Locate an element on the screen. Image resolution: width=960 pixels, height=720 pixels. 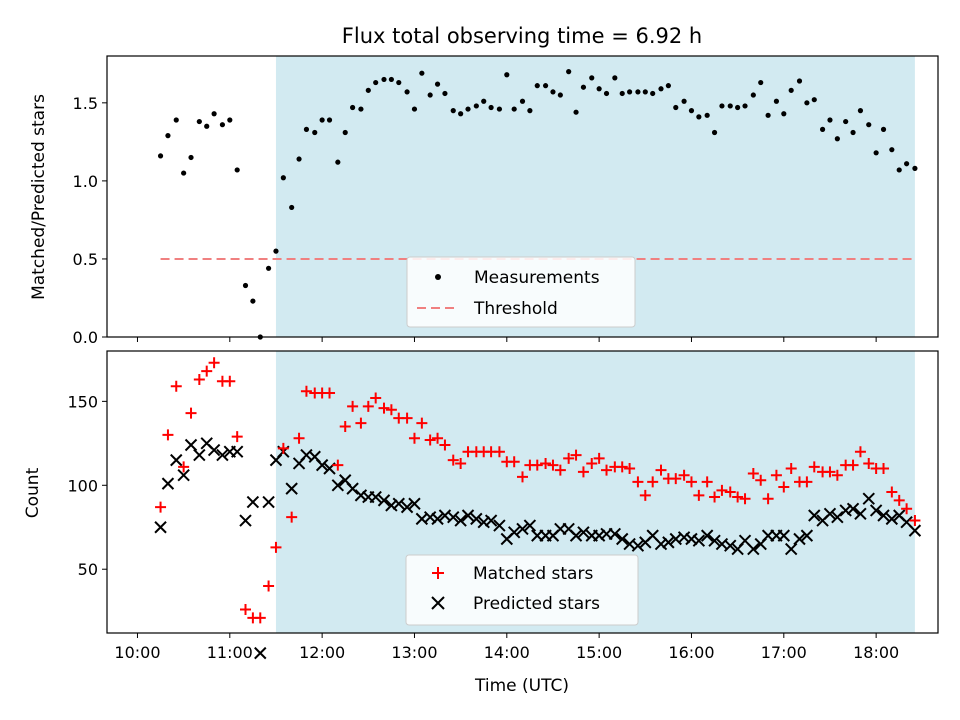
measurements-legend-marker is located at coordinates (438, 277).